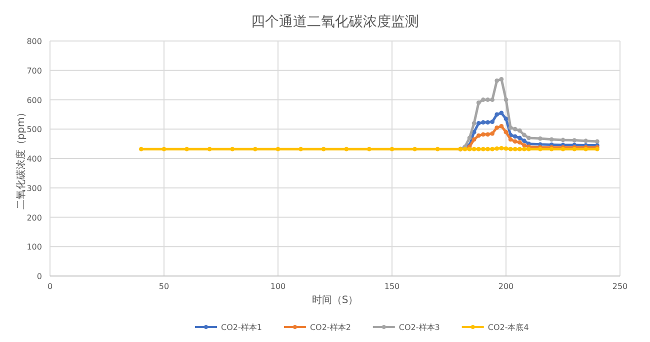 The height and width of the screenshot is (342, 650). I want to click on y-tick-label: 300, so click(34, 188).